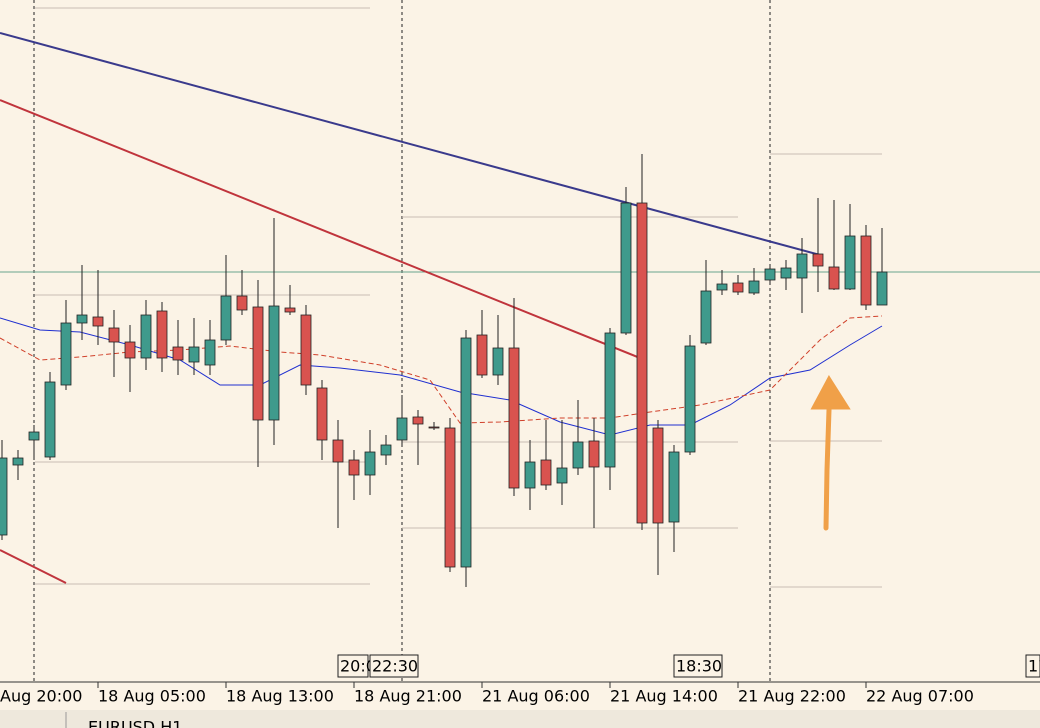 The image size is (1040, 728). I want to click on x-tick-label: Aug 20:00, so click(41, 696).